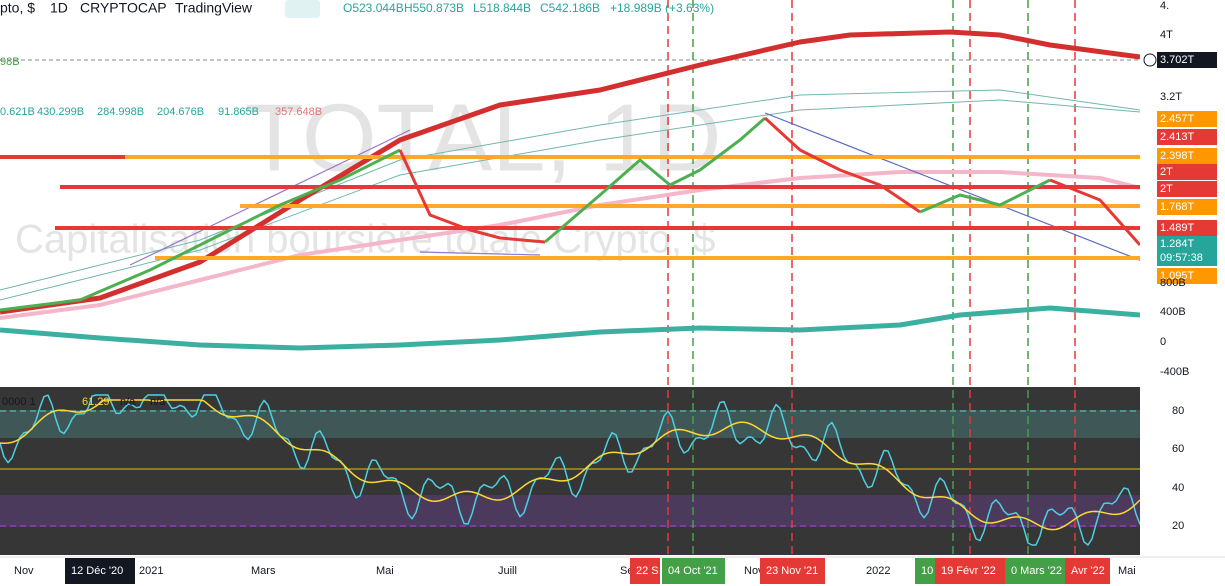 The width and height of the screenshot is (1225, 586). What do you see at coordinates (1181, 258) in the screenshot?
I see `price-label: 09:57:38` at bounding box center [1181, 258].